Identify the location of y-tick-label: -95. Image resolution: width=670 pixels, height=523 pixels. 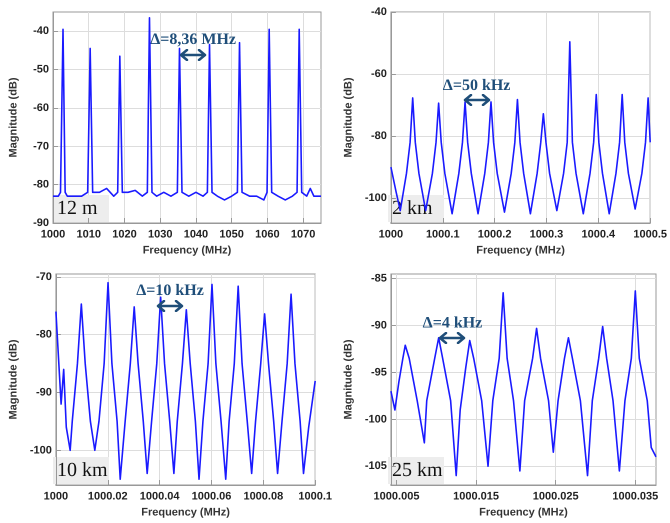
(379, 372).